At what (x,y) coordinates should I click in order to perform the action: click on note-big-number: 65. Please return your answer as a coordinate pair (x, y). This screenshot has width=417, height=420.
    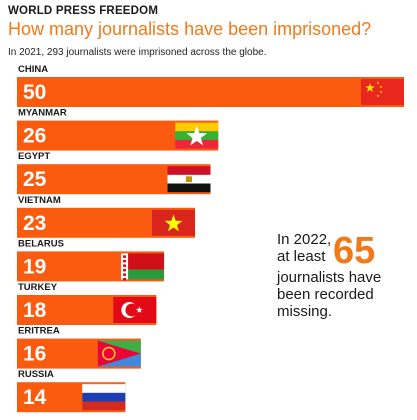
    Looking at the image, I should click on (354, 251).